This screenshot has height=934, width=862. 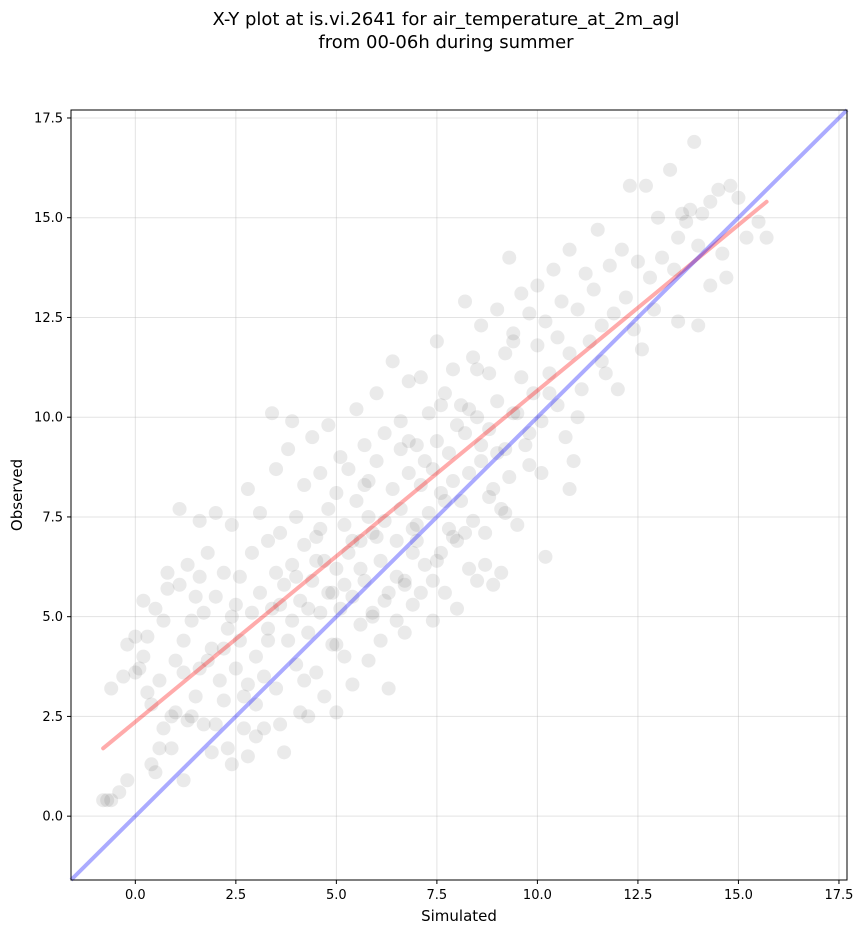 What do you see at coordinates (48, 418) in the screenshot?
I see `y-tick-label: 10.0` at bounding box center [48, 418].